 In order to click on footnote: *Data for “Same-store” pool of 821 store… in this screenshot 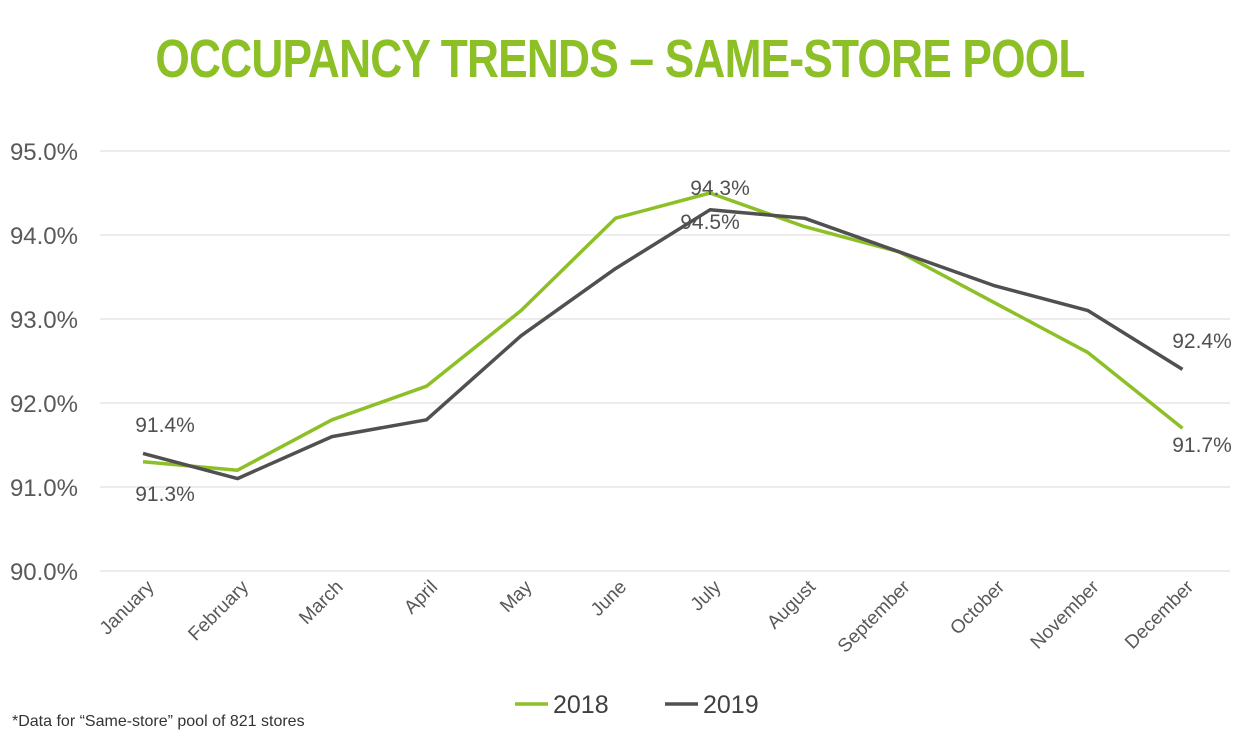, I will do `click(158, 721)`.